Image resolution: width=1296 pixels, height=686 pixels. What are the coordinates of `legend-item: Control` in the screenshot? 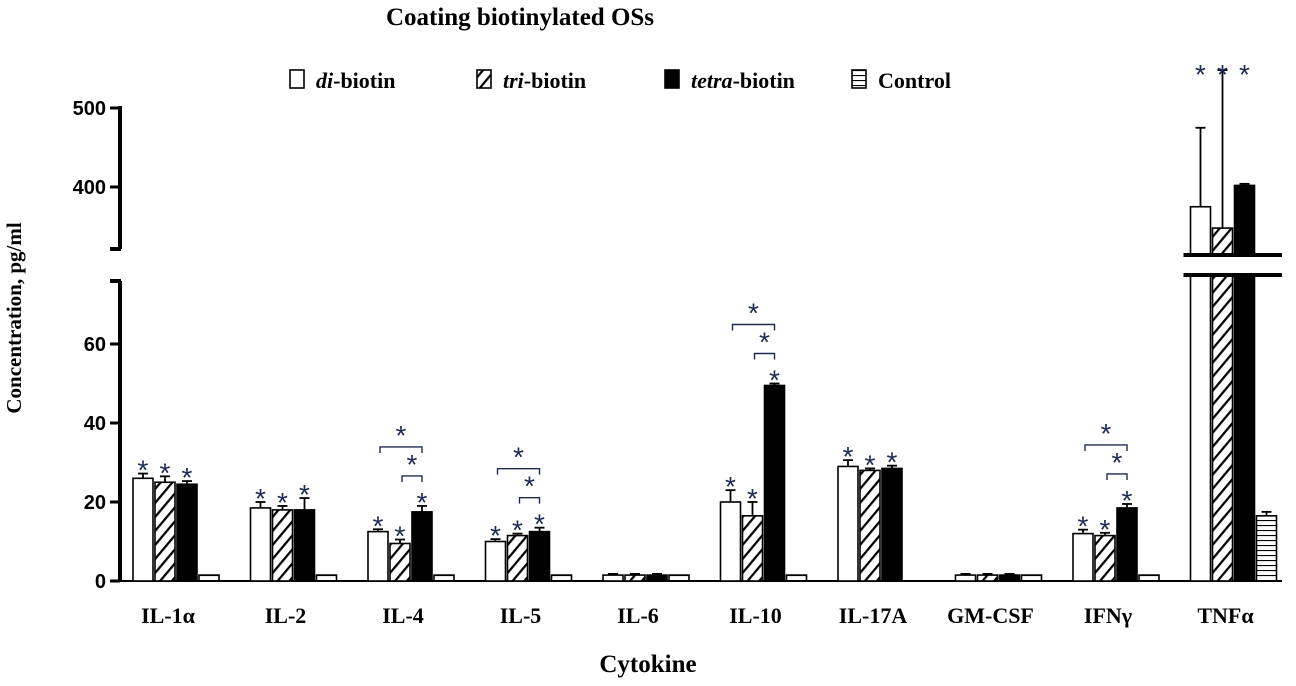 It's located at (901, 80).